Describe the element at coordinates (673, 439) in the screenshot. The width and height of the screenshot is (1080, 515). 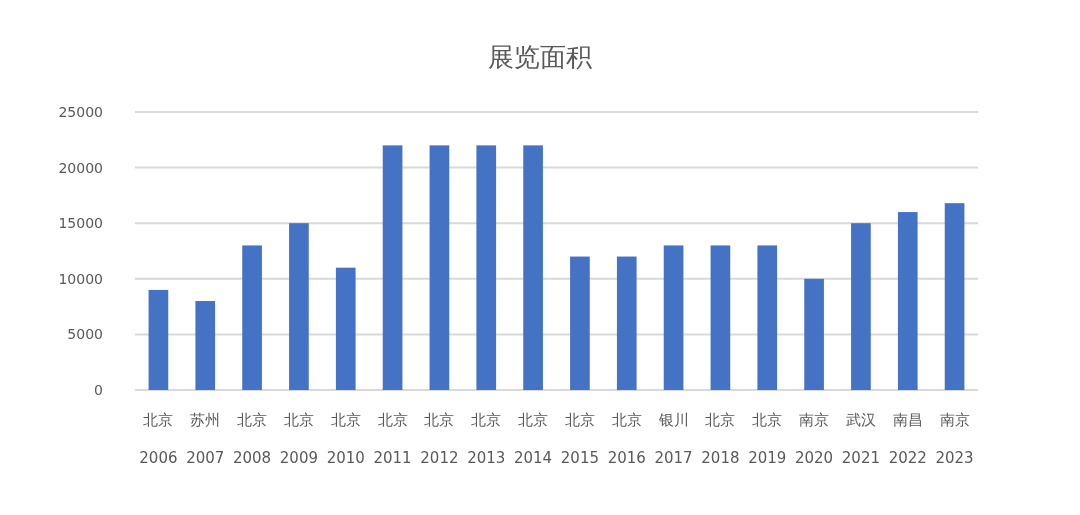
I see `category-label: 银川 2017` at that location.